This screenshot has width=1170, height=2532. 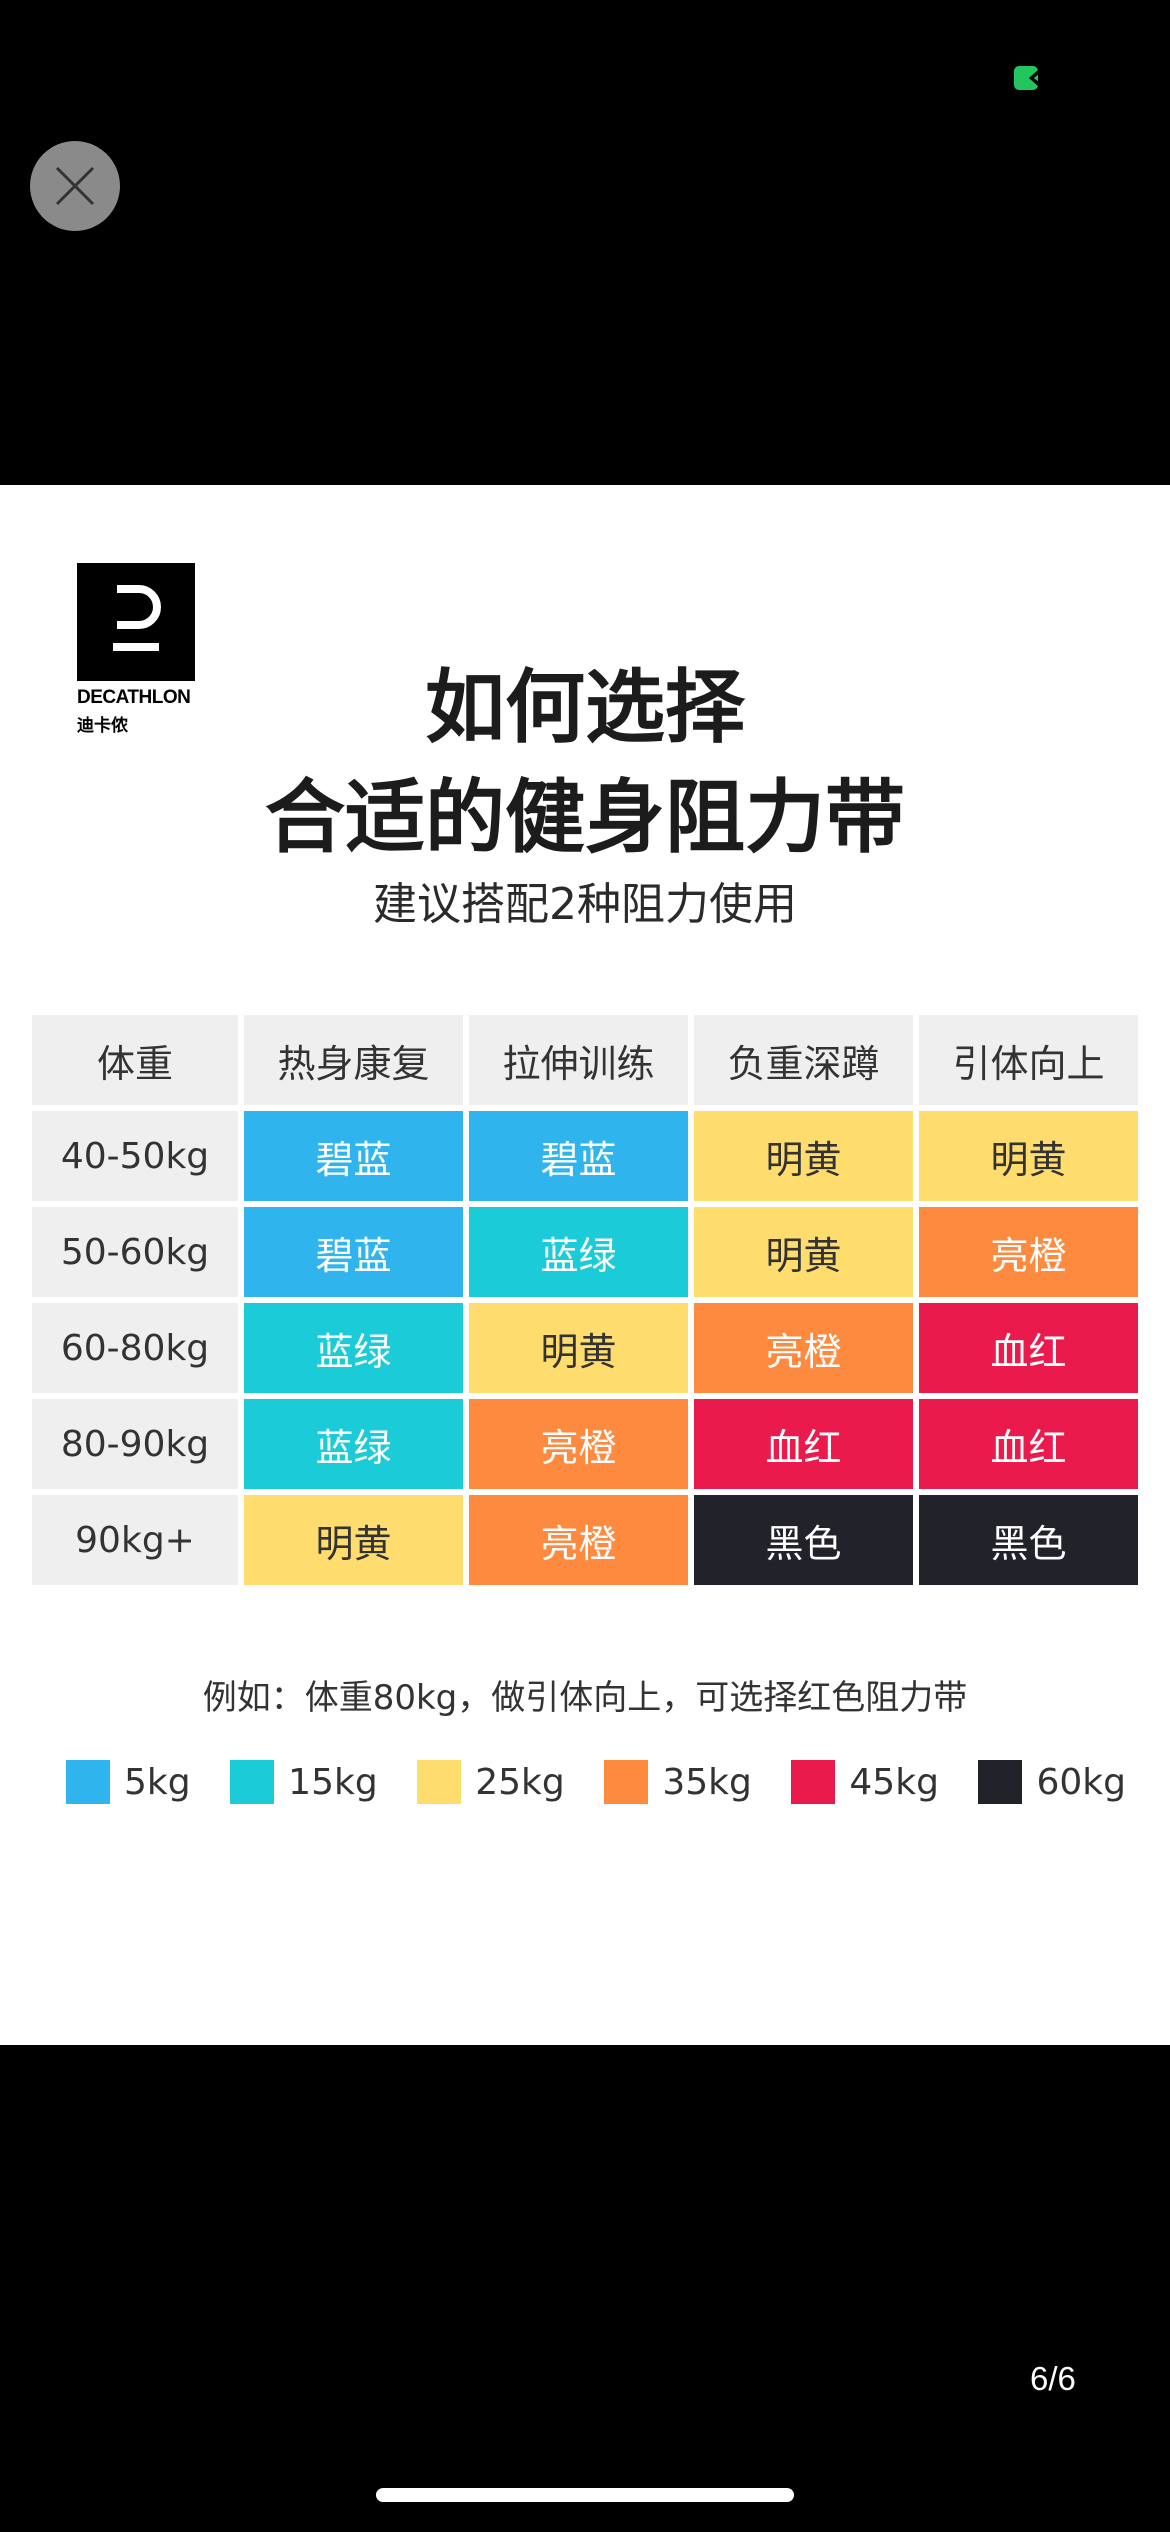 What do you see at coordinates (1081, 1782) in the screenshot?
I see `legend-label: 60kg` at bounding box center [1081, 1782].